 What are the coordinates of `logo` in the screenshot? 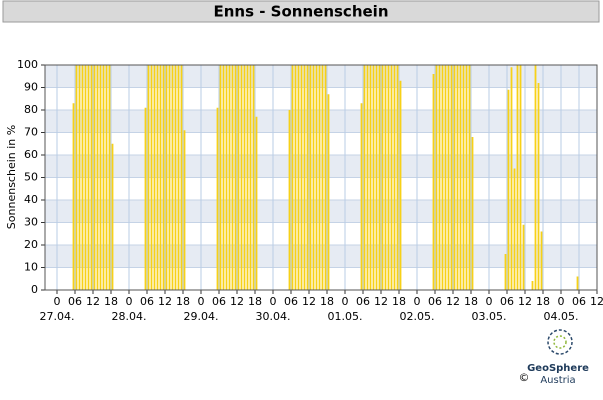 It's located at (560, 342).